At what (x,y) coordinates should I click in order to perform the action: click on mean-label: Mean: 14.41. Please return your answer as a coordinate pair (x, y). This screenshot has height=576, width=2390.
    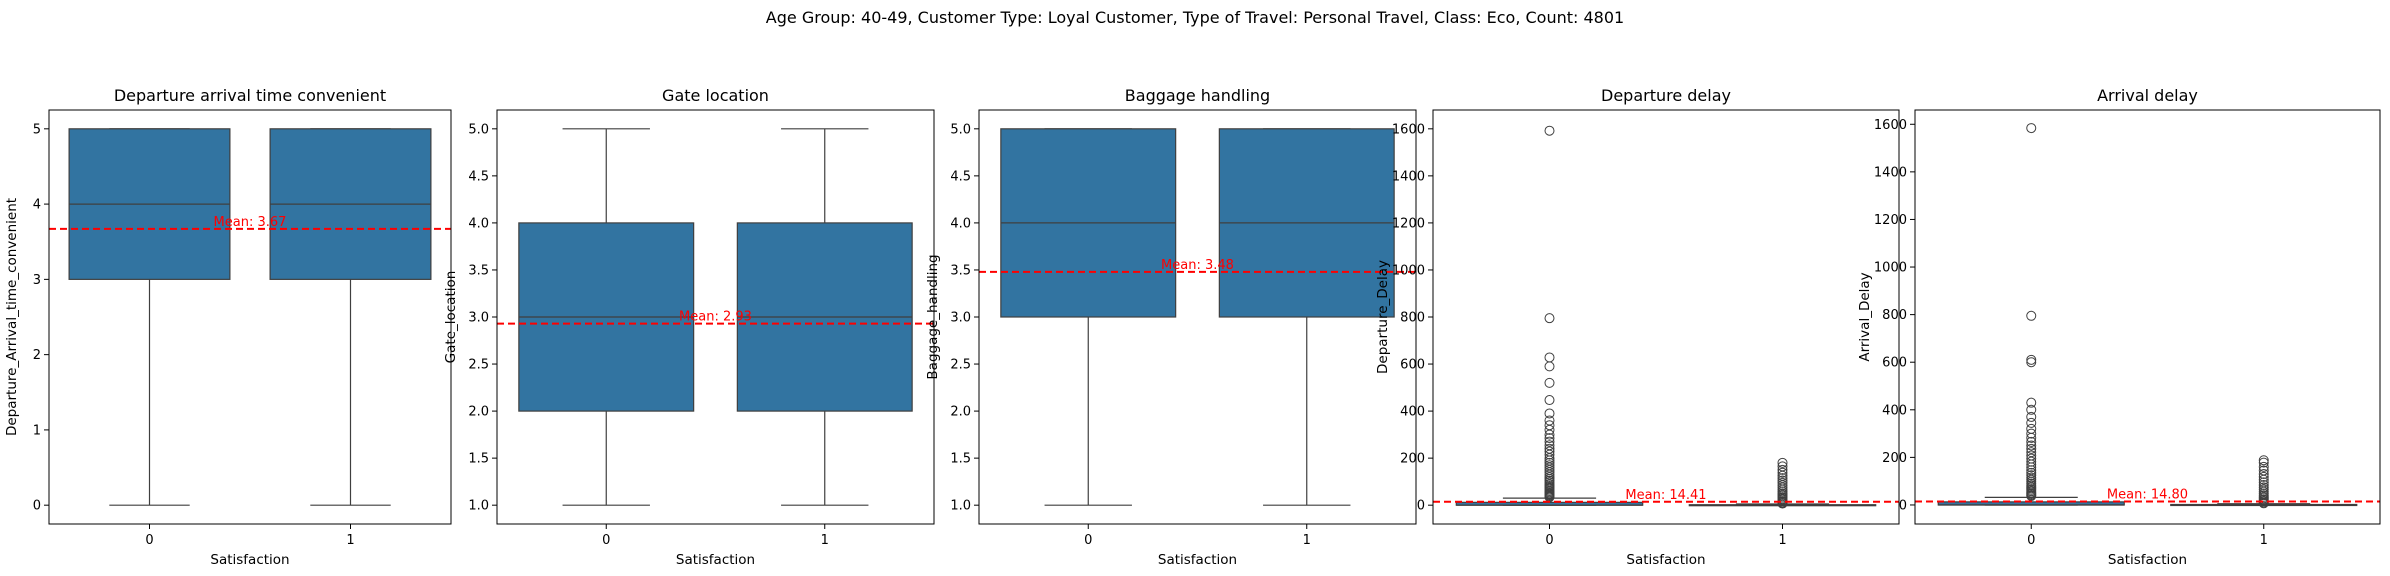
    Looking at the image, I should click on (1665, 495).